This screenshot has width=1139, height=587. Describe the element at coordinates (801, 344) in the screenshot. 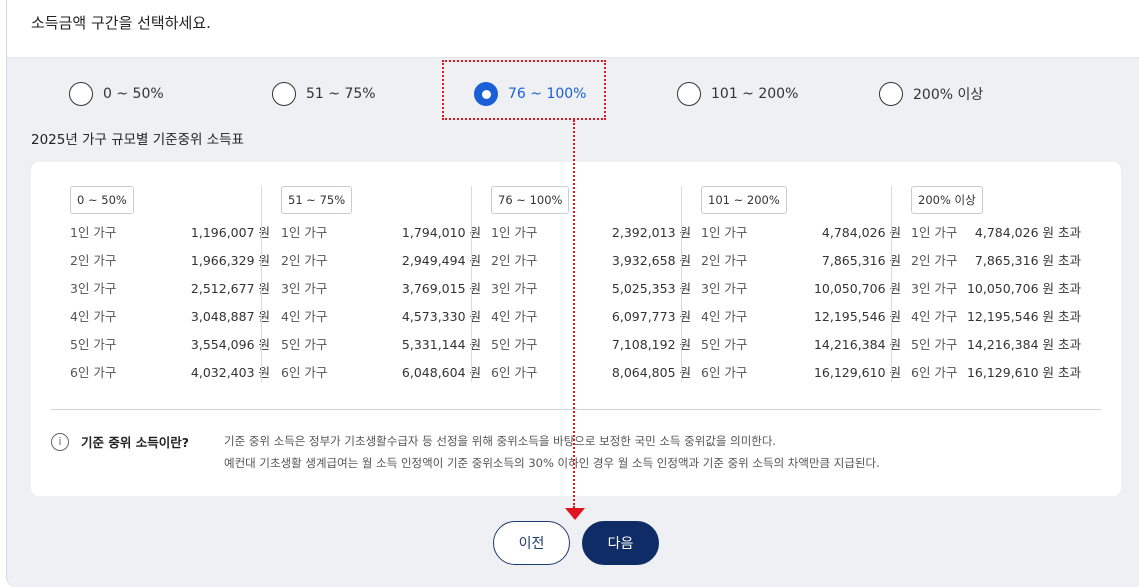

I see `household-row: 5인 가구 14,216,384 원` at that location.